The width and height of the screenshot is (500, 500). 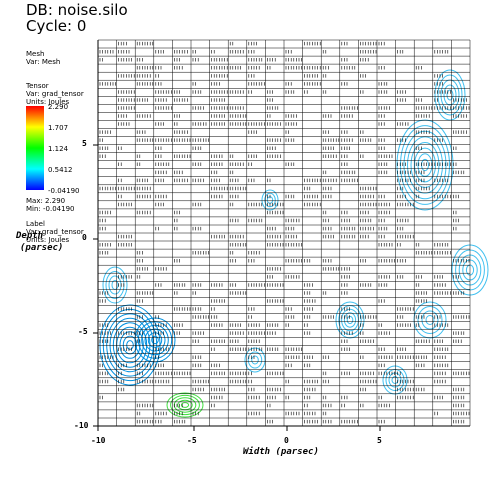 What do you see at coordinates (379, 440) in the screenshot?
I see `x-tick-label: 5` at bounding box center [379, 440].